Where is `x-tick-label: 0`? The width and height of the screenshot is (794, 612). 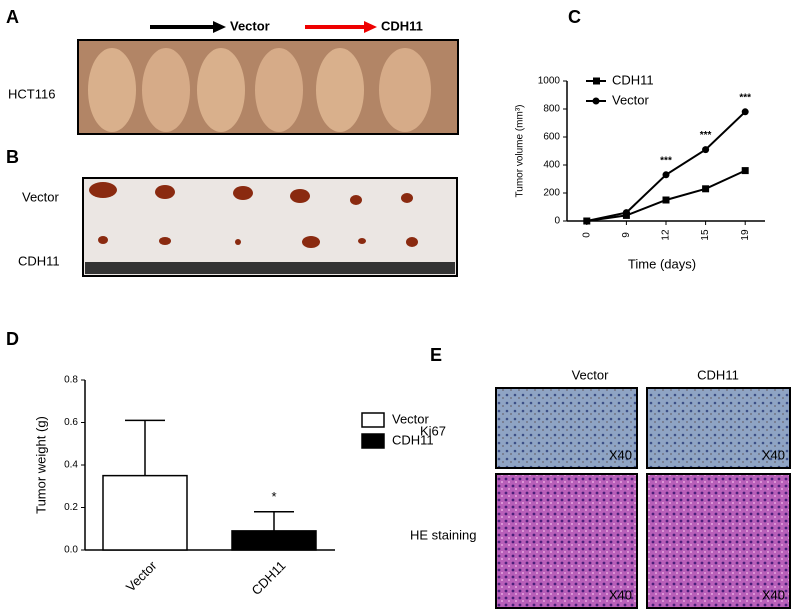 x-tick-label: 0 is located at coordinates (586, 235).